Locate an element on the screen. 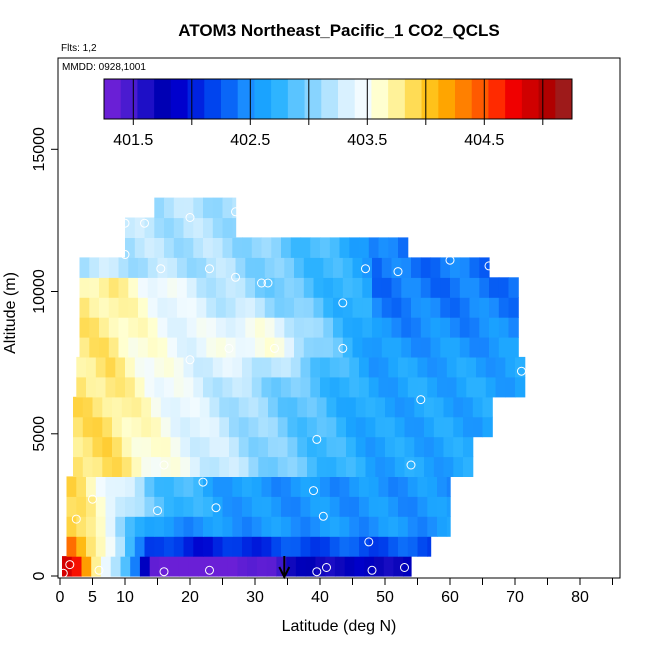 The width and height of the screenshot is (650, 650). x-tick-label: 70 is located at coordinates (515, 597).